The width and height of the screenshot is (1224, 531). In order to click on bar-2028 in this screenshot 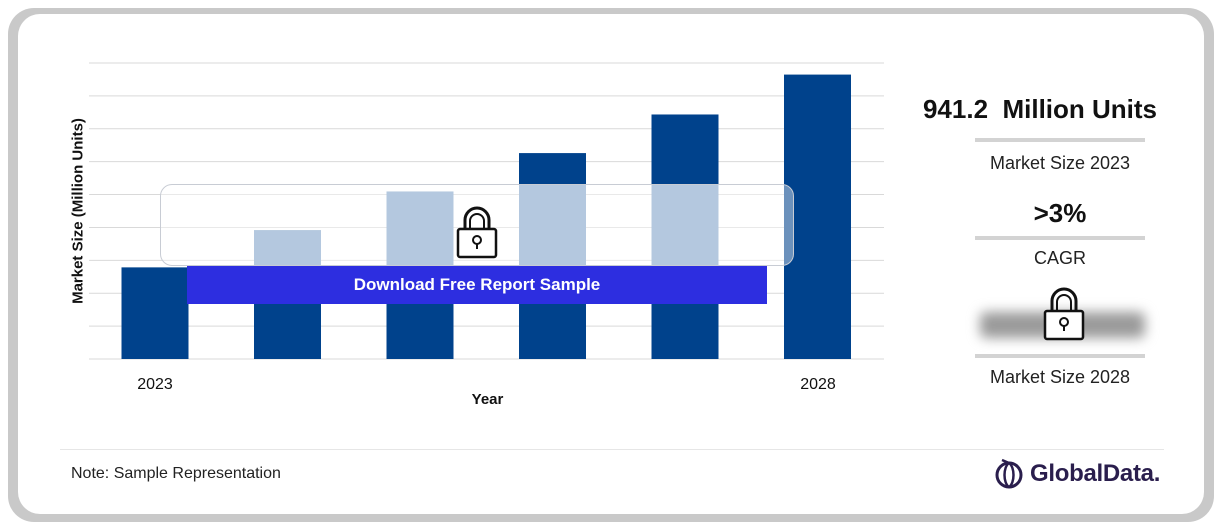, I will do `click(817, 216)`.